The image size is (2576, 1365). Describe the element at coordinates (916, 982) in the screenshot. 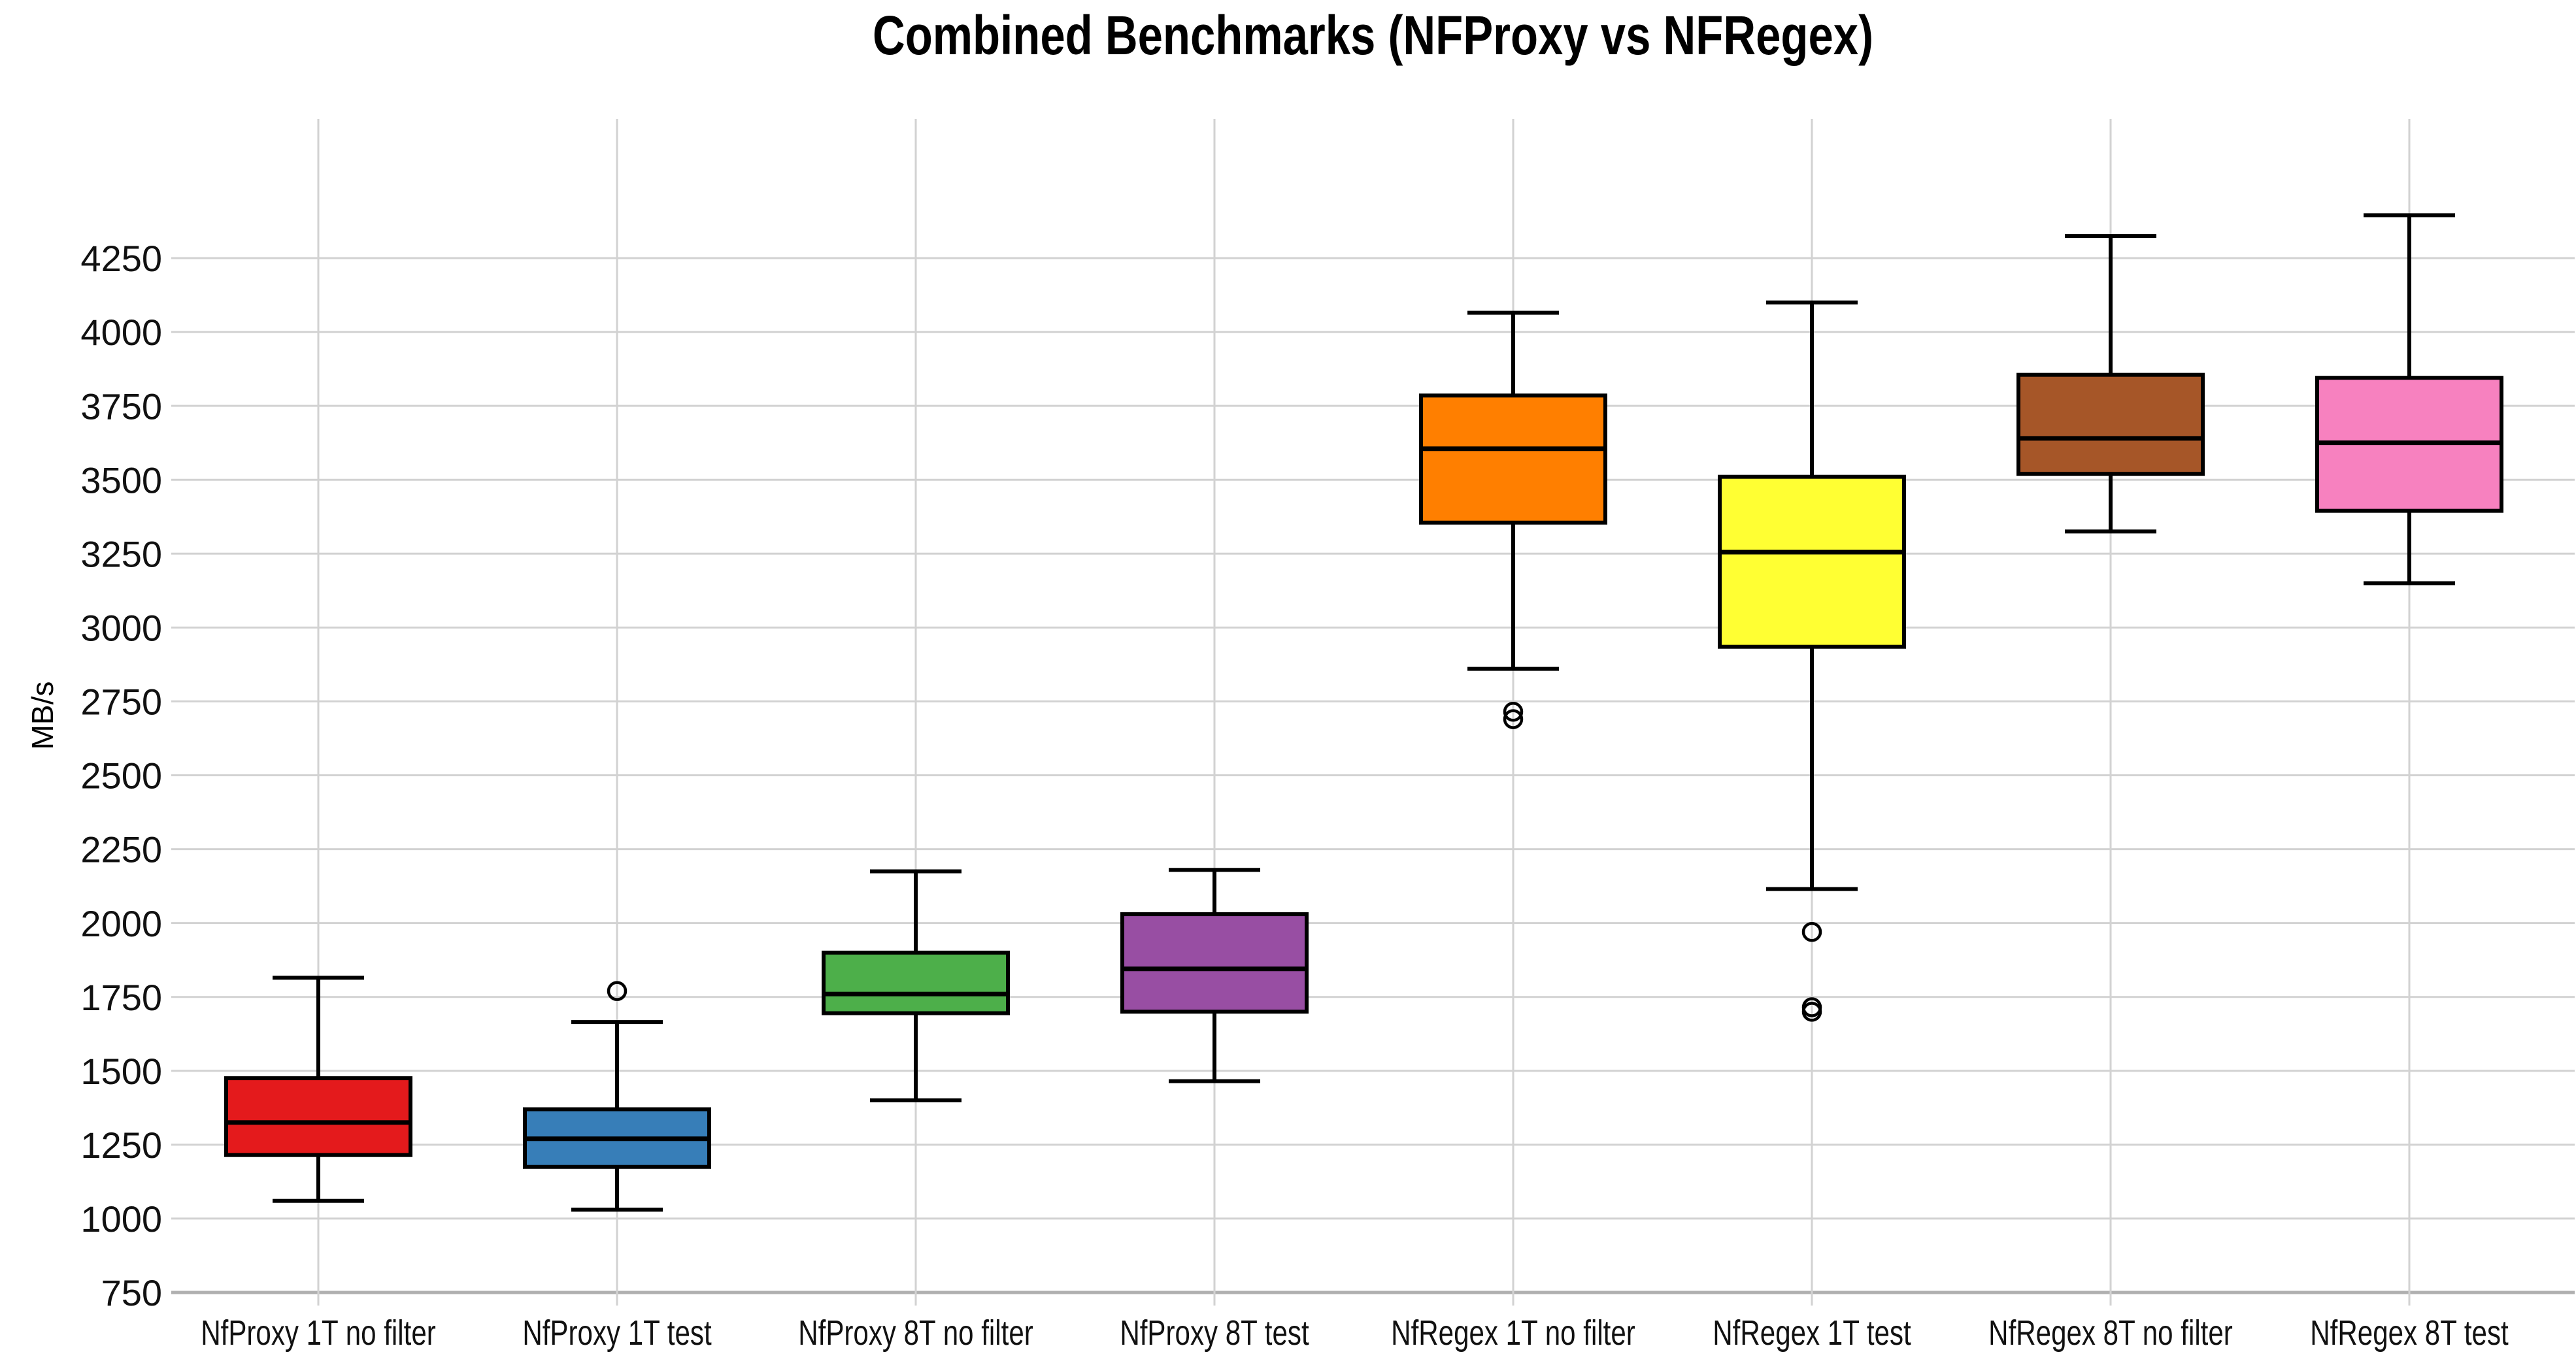

I see `box-nfproxy-8t-no-filter` at that location.